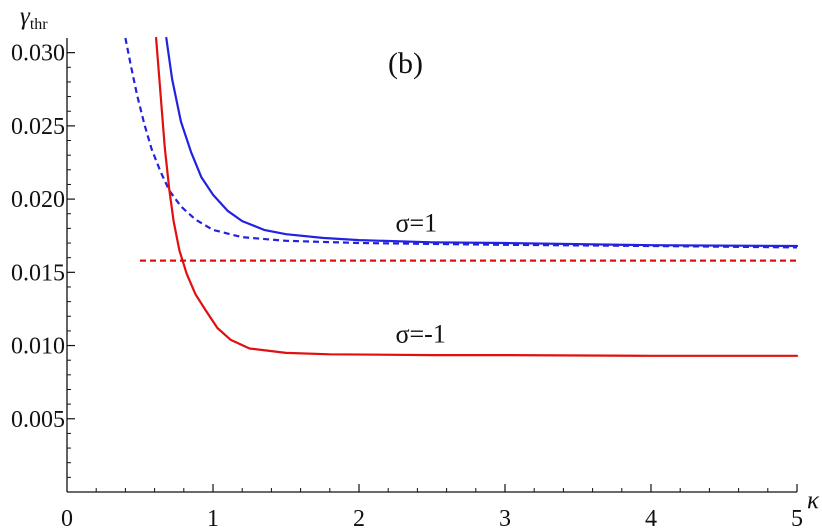 This screenshot has height=532, width=822. I want to click on y-tick-label: 0.030, so click(38, 54).